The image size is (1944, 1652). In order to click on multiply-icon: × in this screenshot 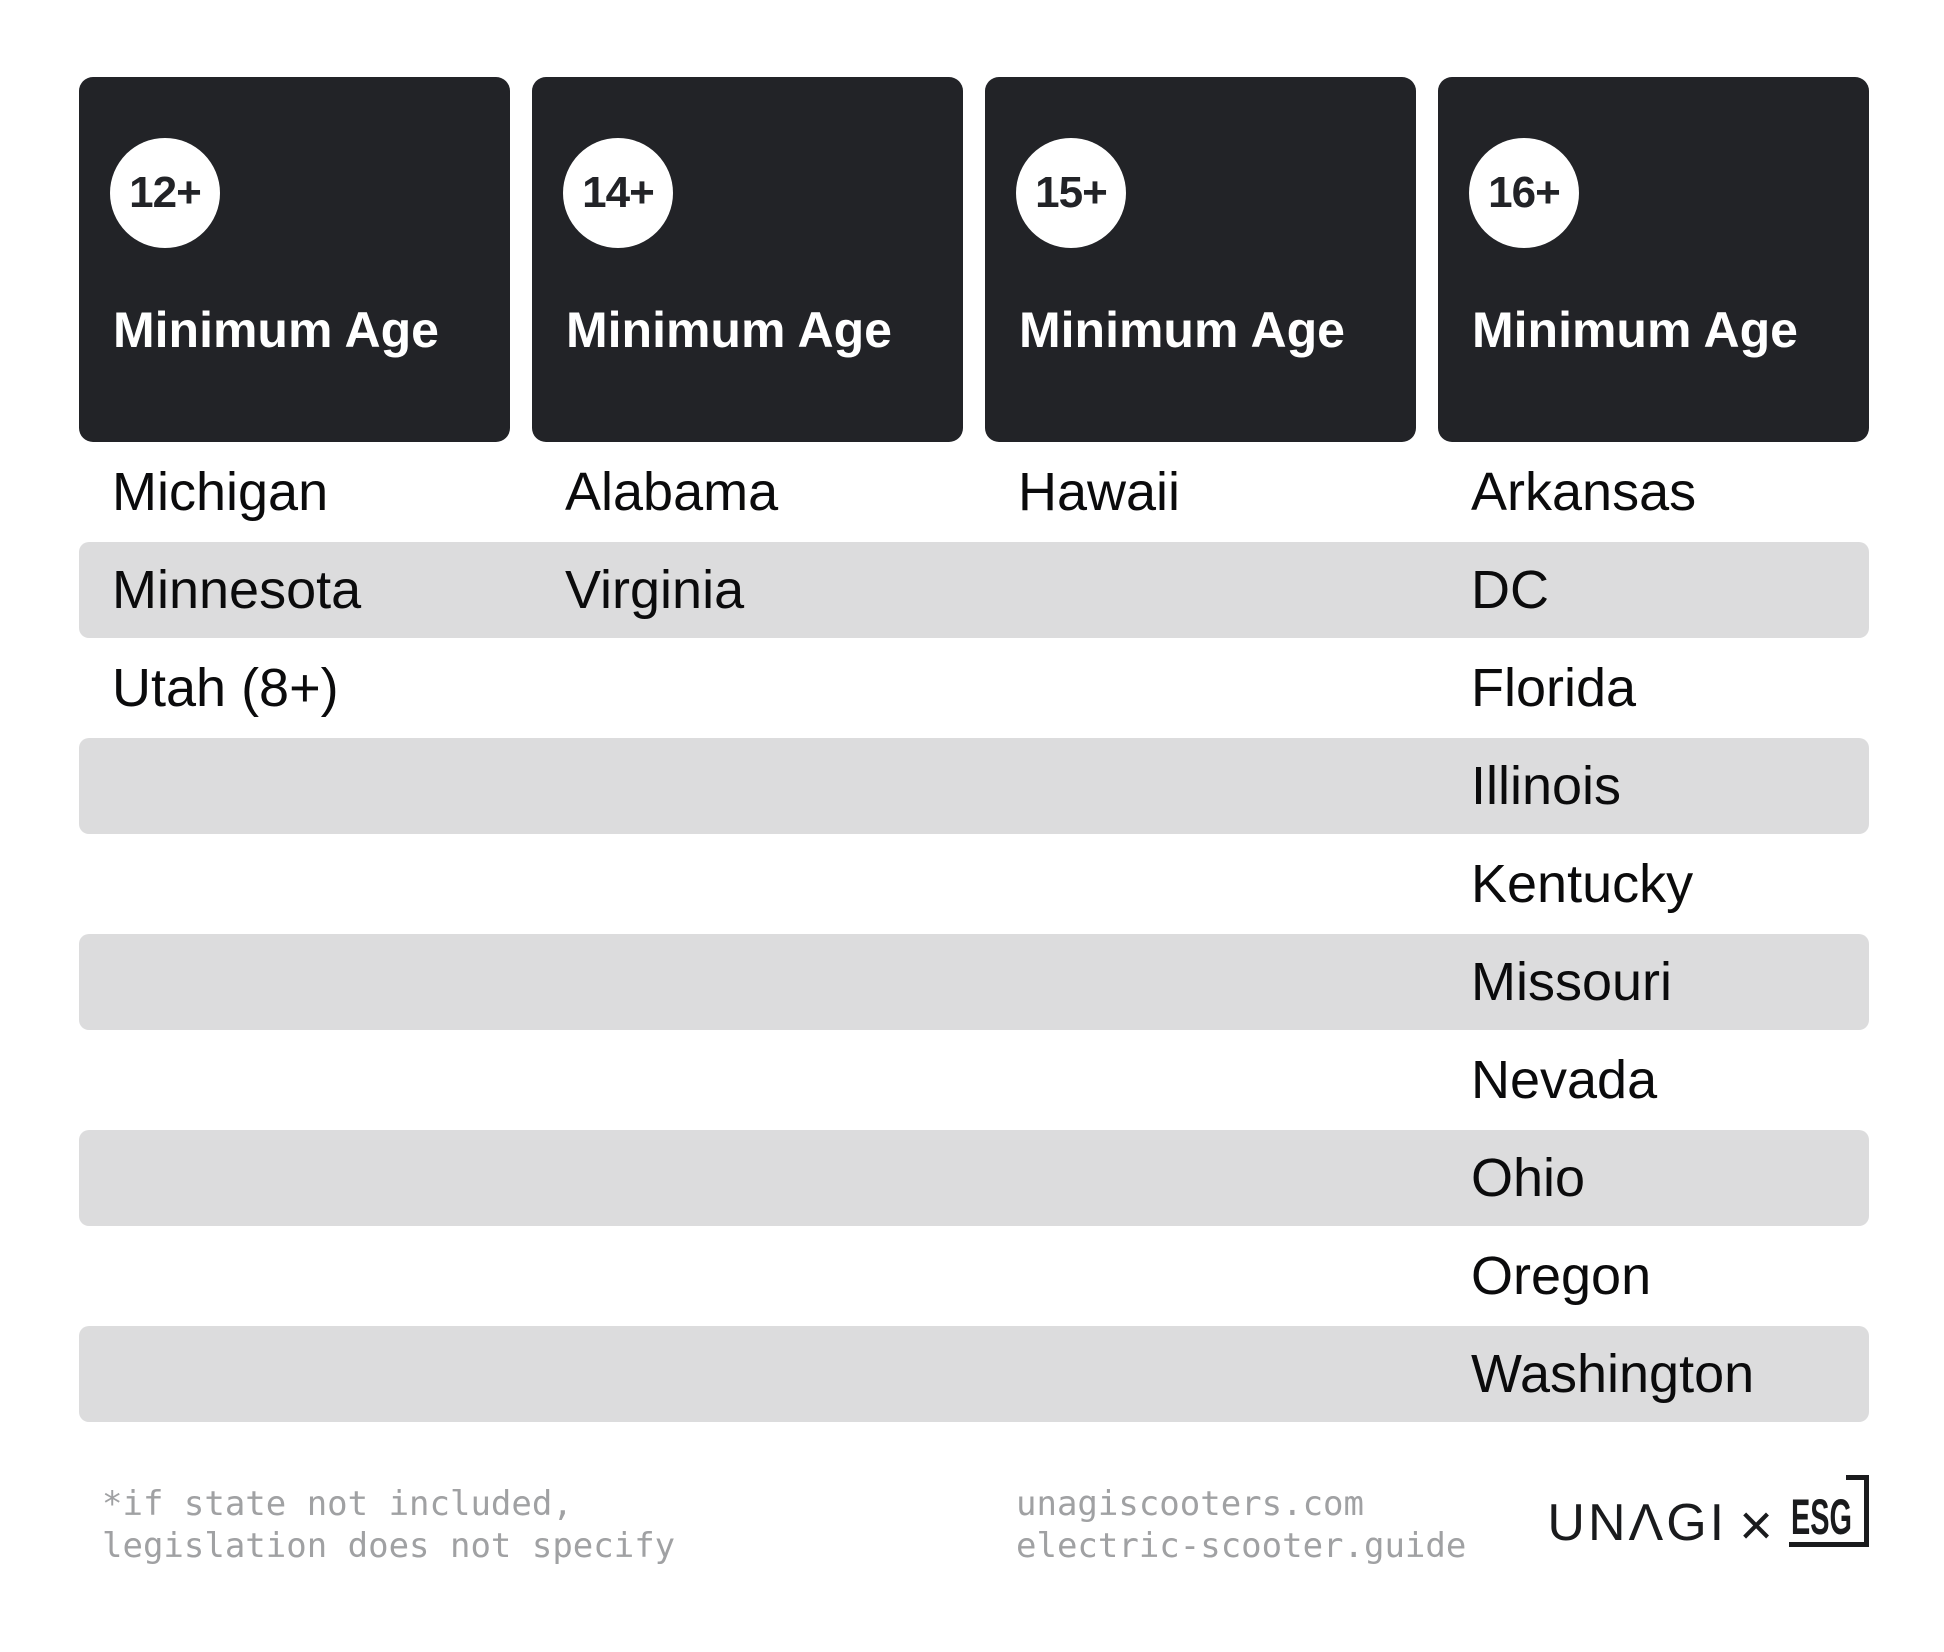, I will do `click(1756, 1525)`.